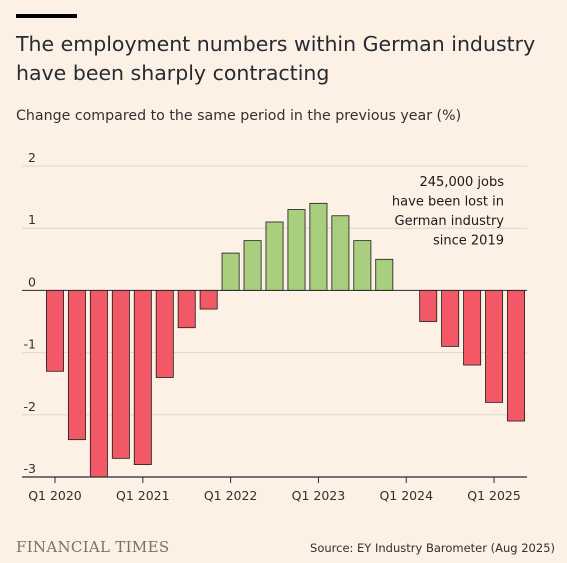  I want to click on header-accent-bar, so click(46, 16).